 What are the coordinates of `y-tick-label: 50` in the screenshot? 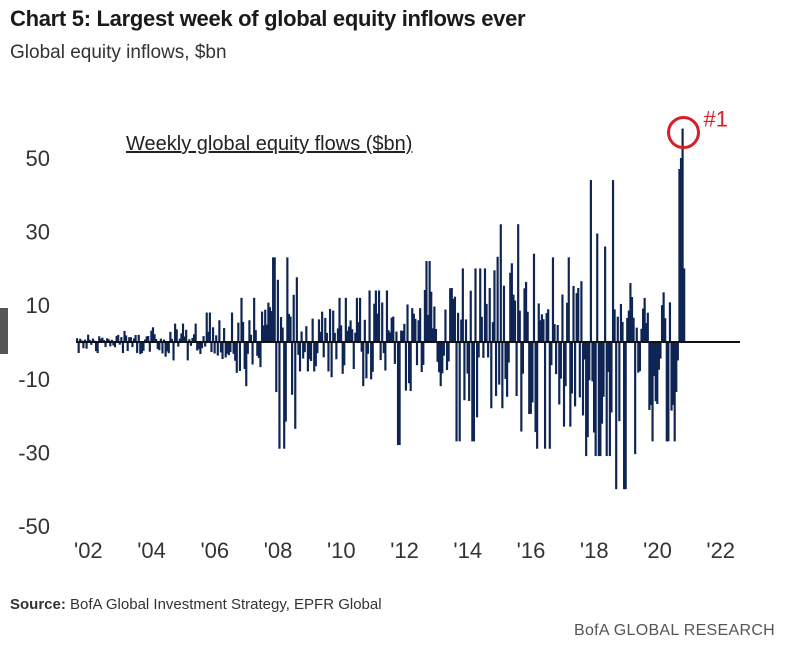 It's located at (38, 158).